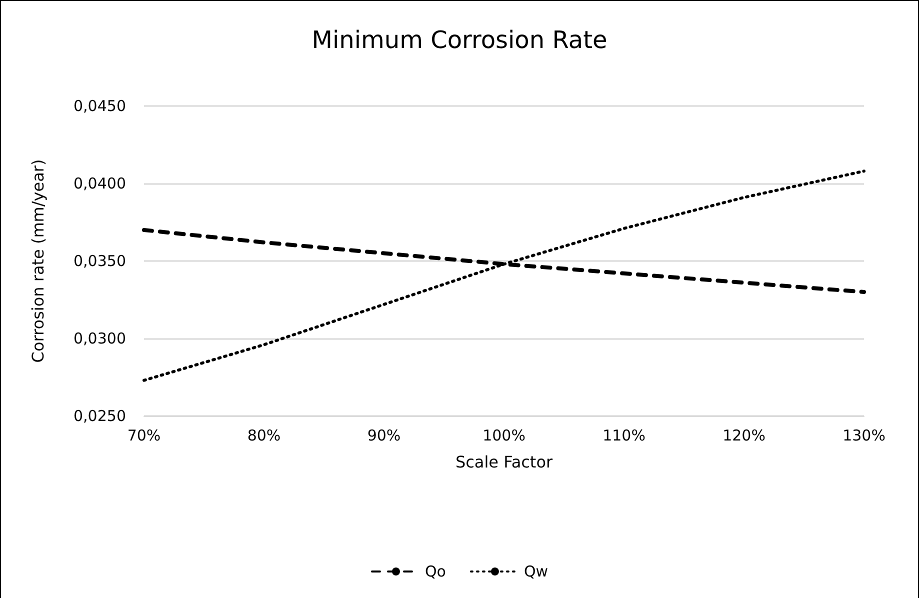  I want to click on y-tick-label: 0,0250, so click(100, 416).